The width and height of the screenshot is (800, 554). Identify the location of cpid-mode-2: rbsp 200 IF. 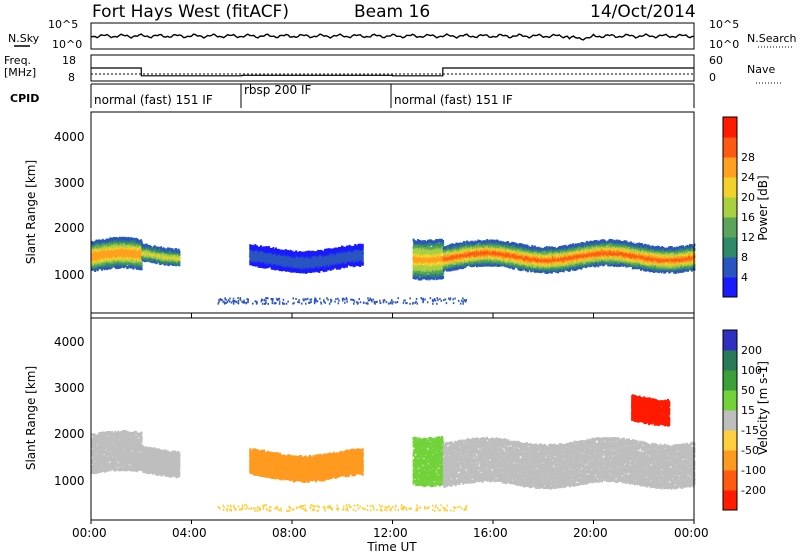
(277, 90).